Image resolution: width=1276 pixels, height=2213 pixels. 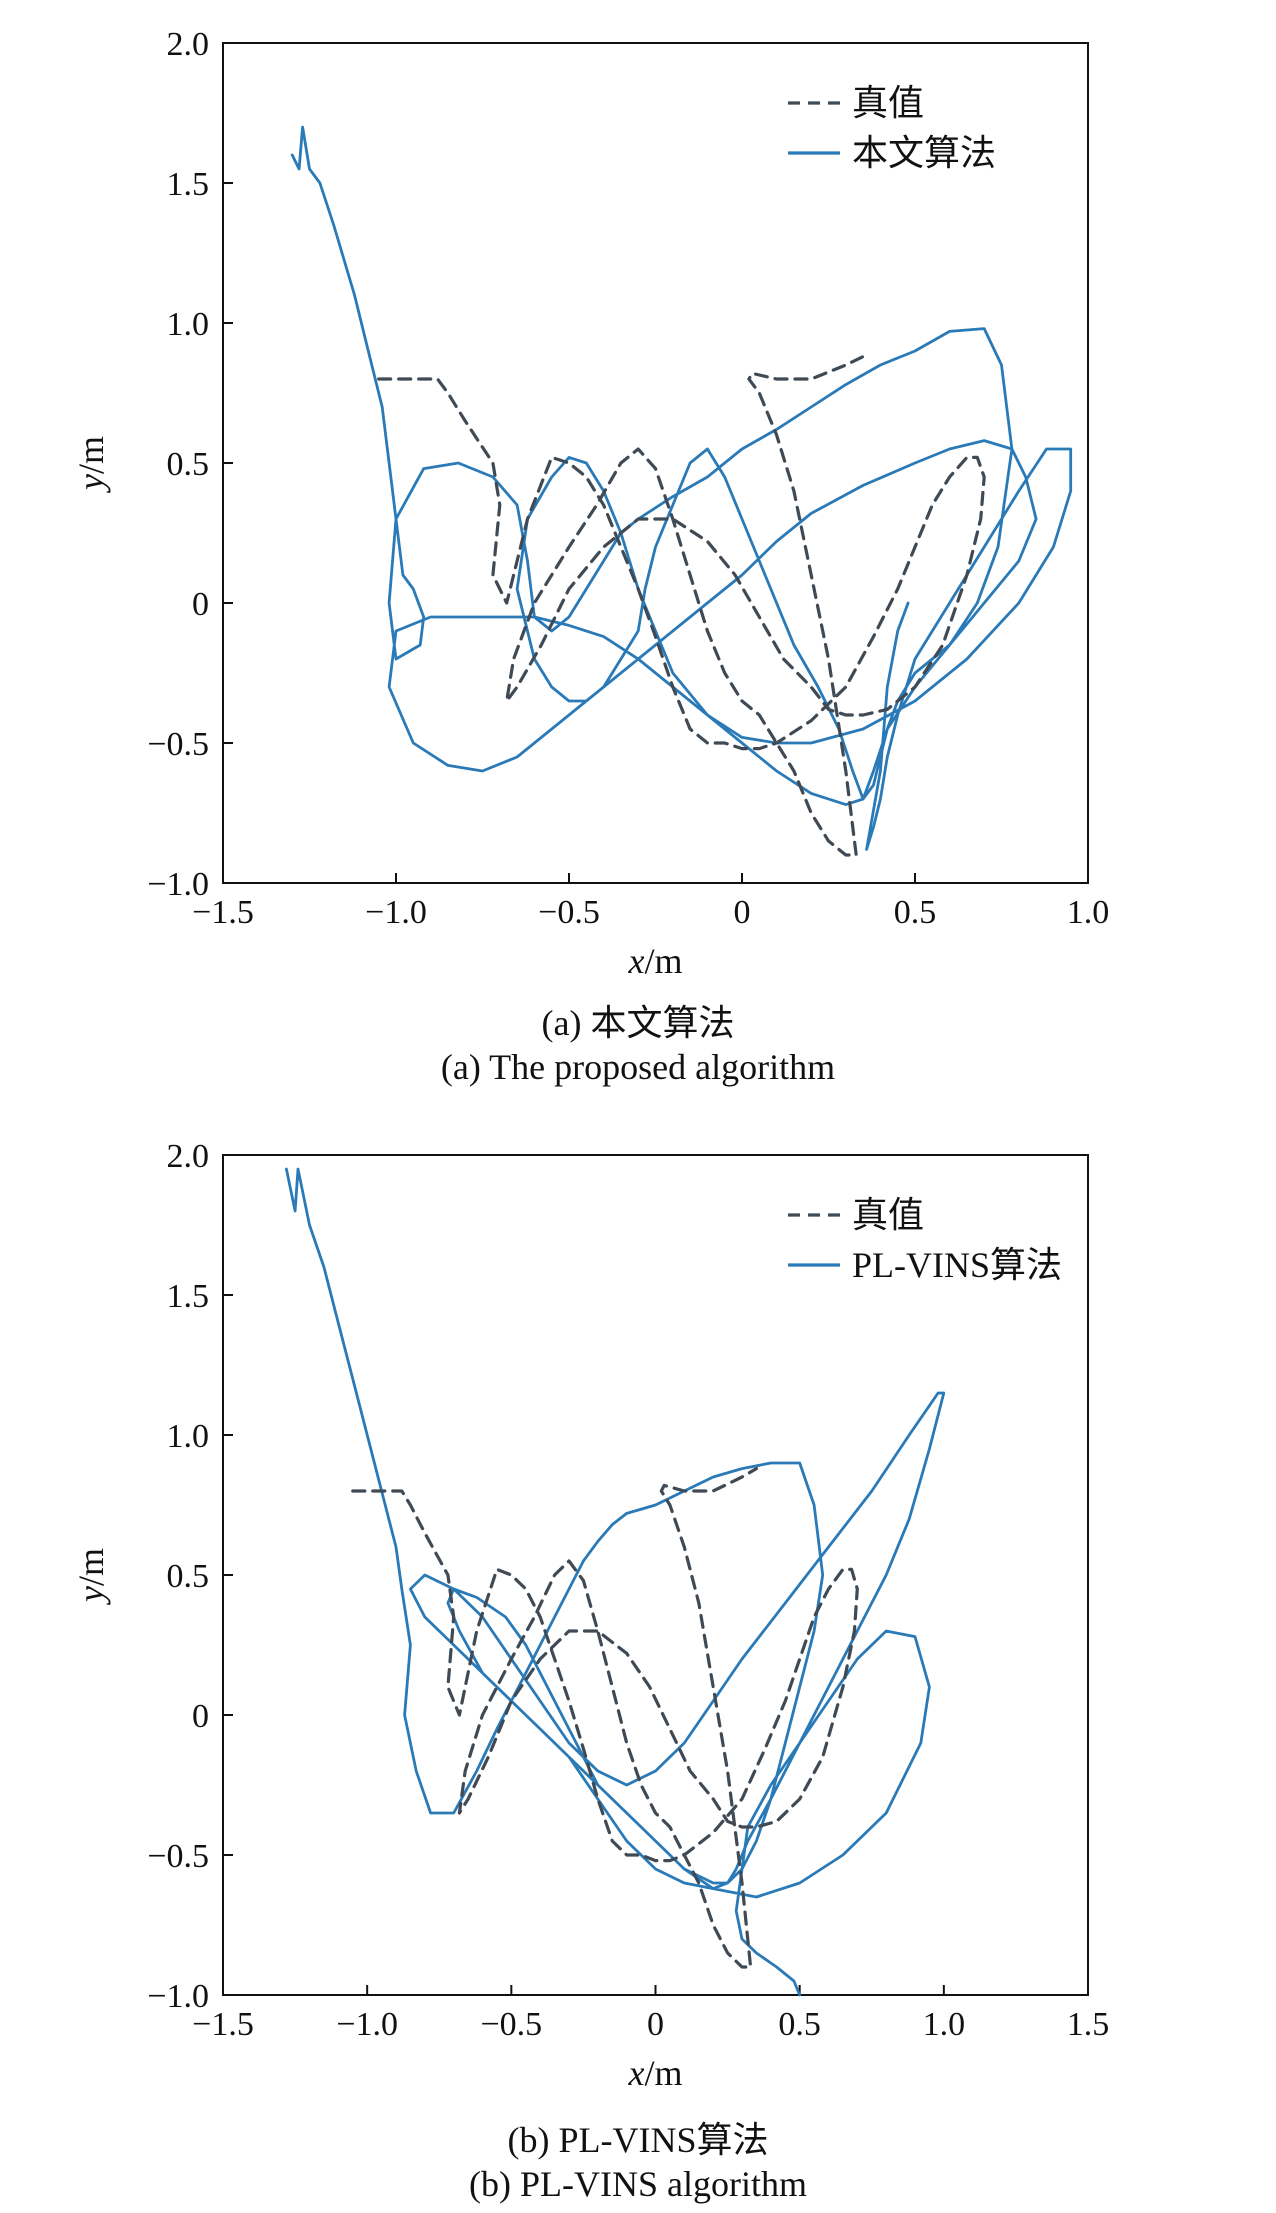 I want to click on chart-b-xtick-label: 0, so click(x=655, y=2024).